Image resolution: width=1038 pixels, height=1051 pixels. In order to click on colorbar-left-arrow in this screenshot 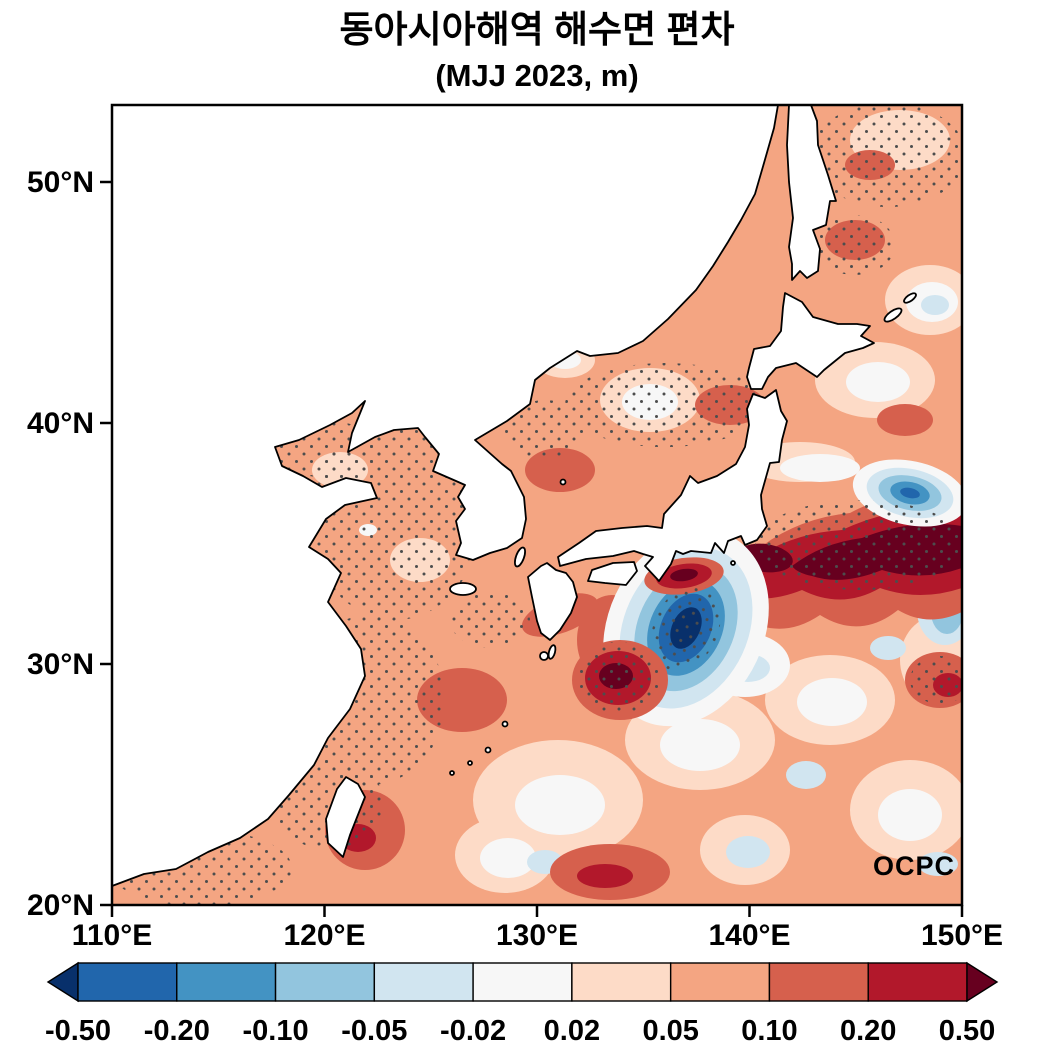, I will do `click(62, 982)`.